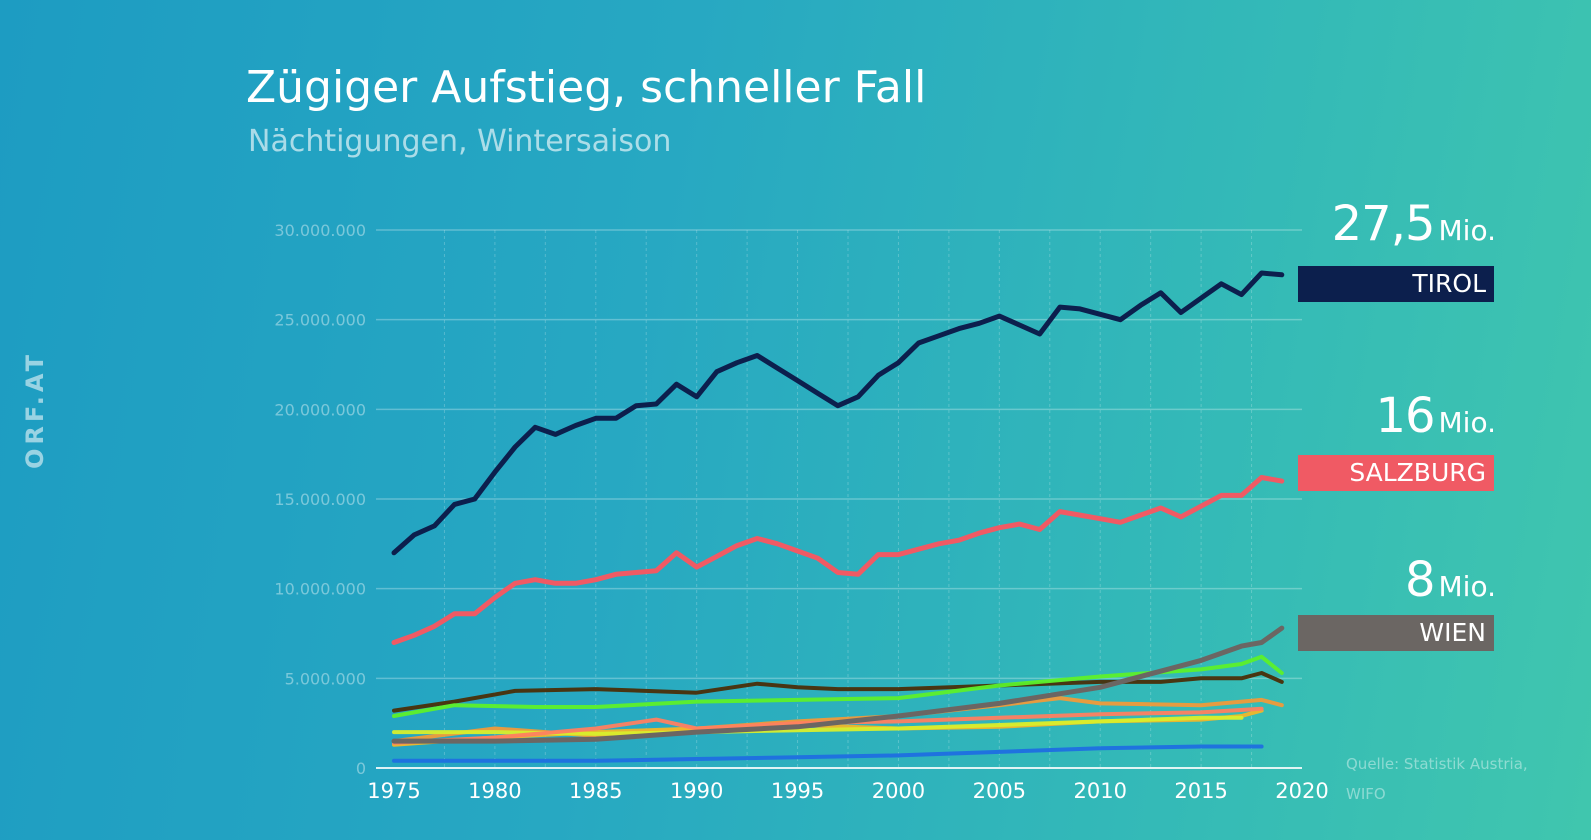 The width and height of the screenshot is (1591, 840). What do you see at coordinates (696, 791) in the screenshot?
I see `x-tick-label: 1990` at bounding box center [696, 791].